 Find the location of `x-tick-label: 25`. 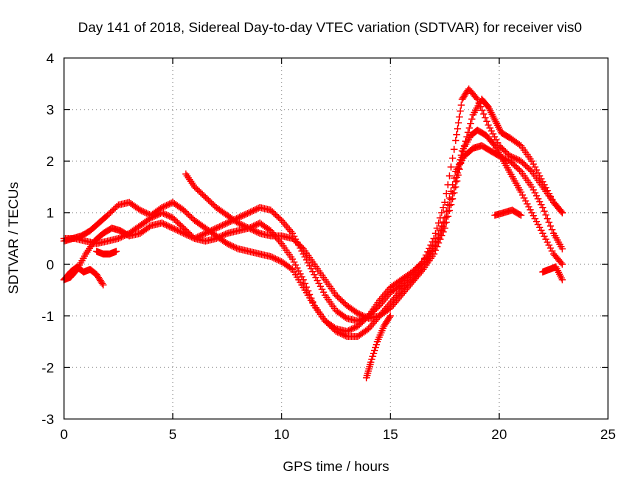

x-tick-label: 25 is located at coordinates (608, 434).